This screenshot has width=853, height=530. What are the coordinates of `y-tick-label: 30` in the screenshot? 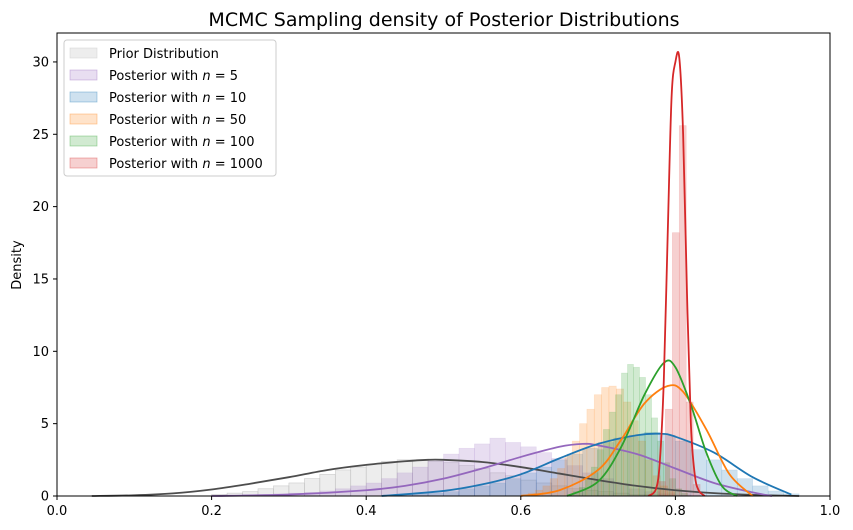 It's located at (40, 62).